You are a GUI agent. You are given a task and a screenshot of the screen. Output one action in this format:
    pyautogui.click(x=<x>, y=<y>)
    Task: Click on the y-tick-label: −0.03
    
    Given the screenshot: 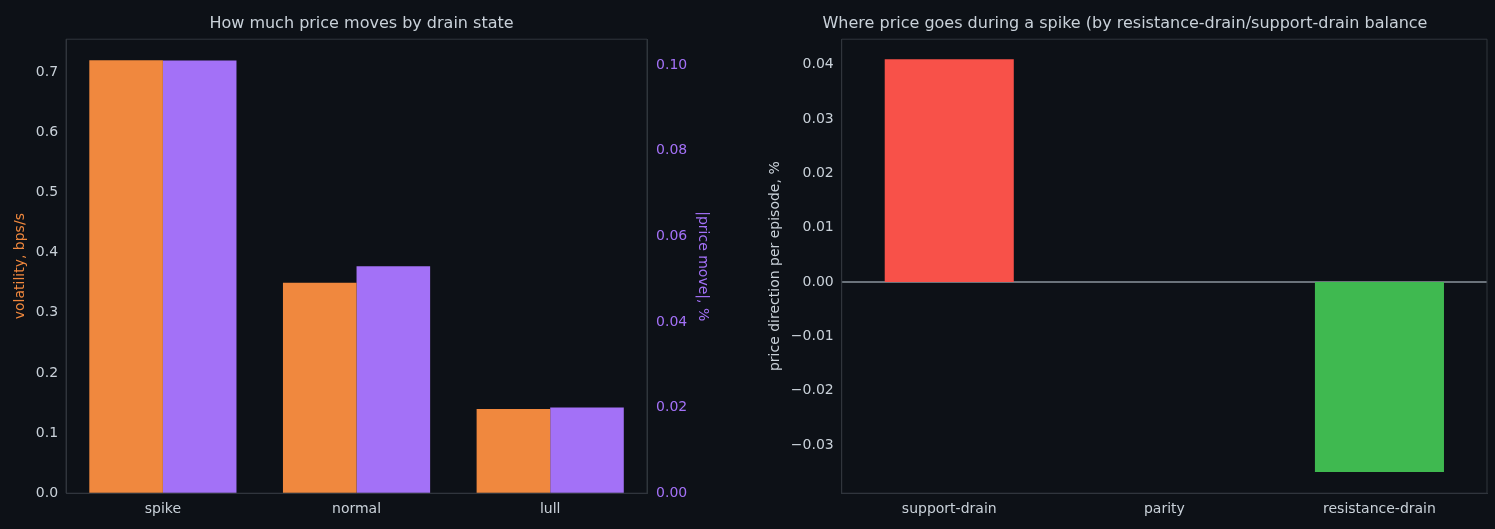 What is the action you would take?
    pyautogui.click(x=812, y=443)
    